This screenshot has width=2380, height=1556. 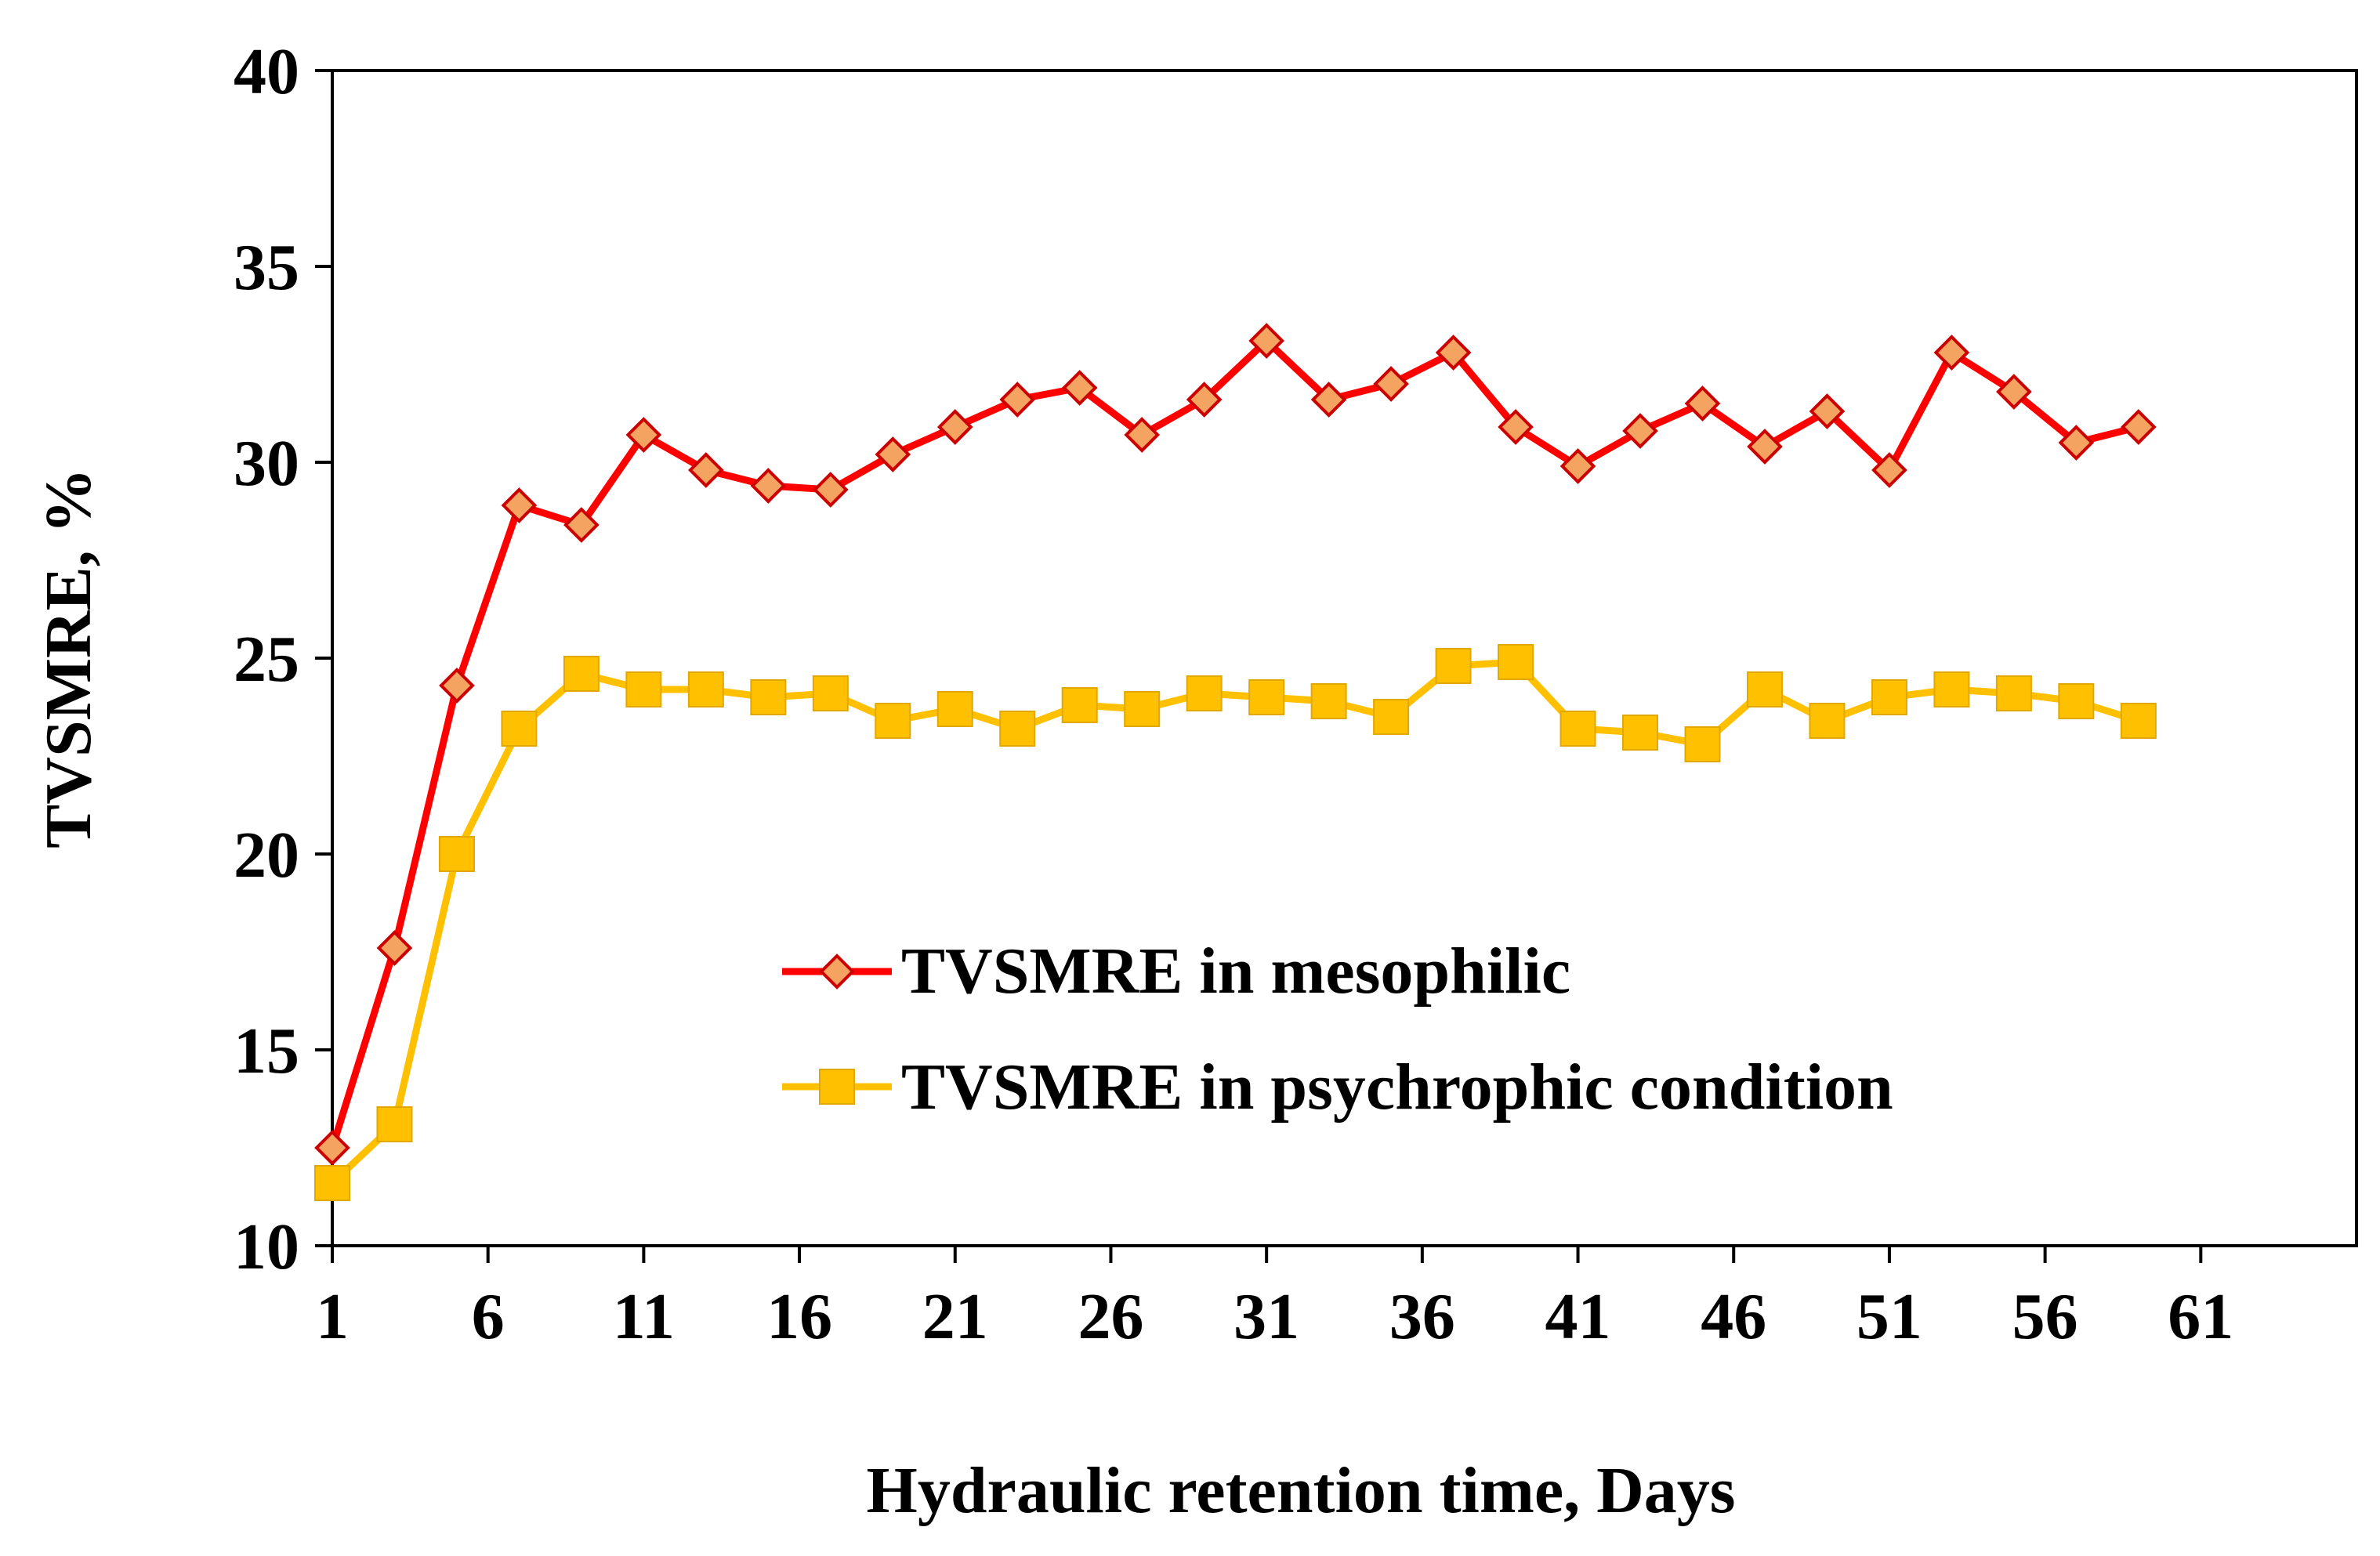 What do you see at coordinates (332, 1316) in the screenshot?
I see `x-tick-label: 1` at bounding box center [332, 1316].